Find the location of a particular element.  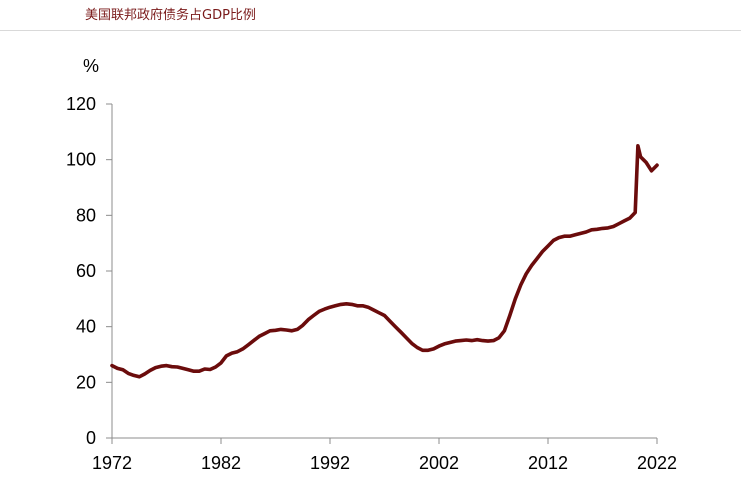

y-tick-label: 40 is located at coordinates (86, 327).